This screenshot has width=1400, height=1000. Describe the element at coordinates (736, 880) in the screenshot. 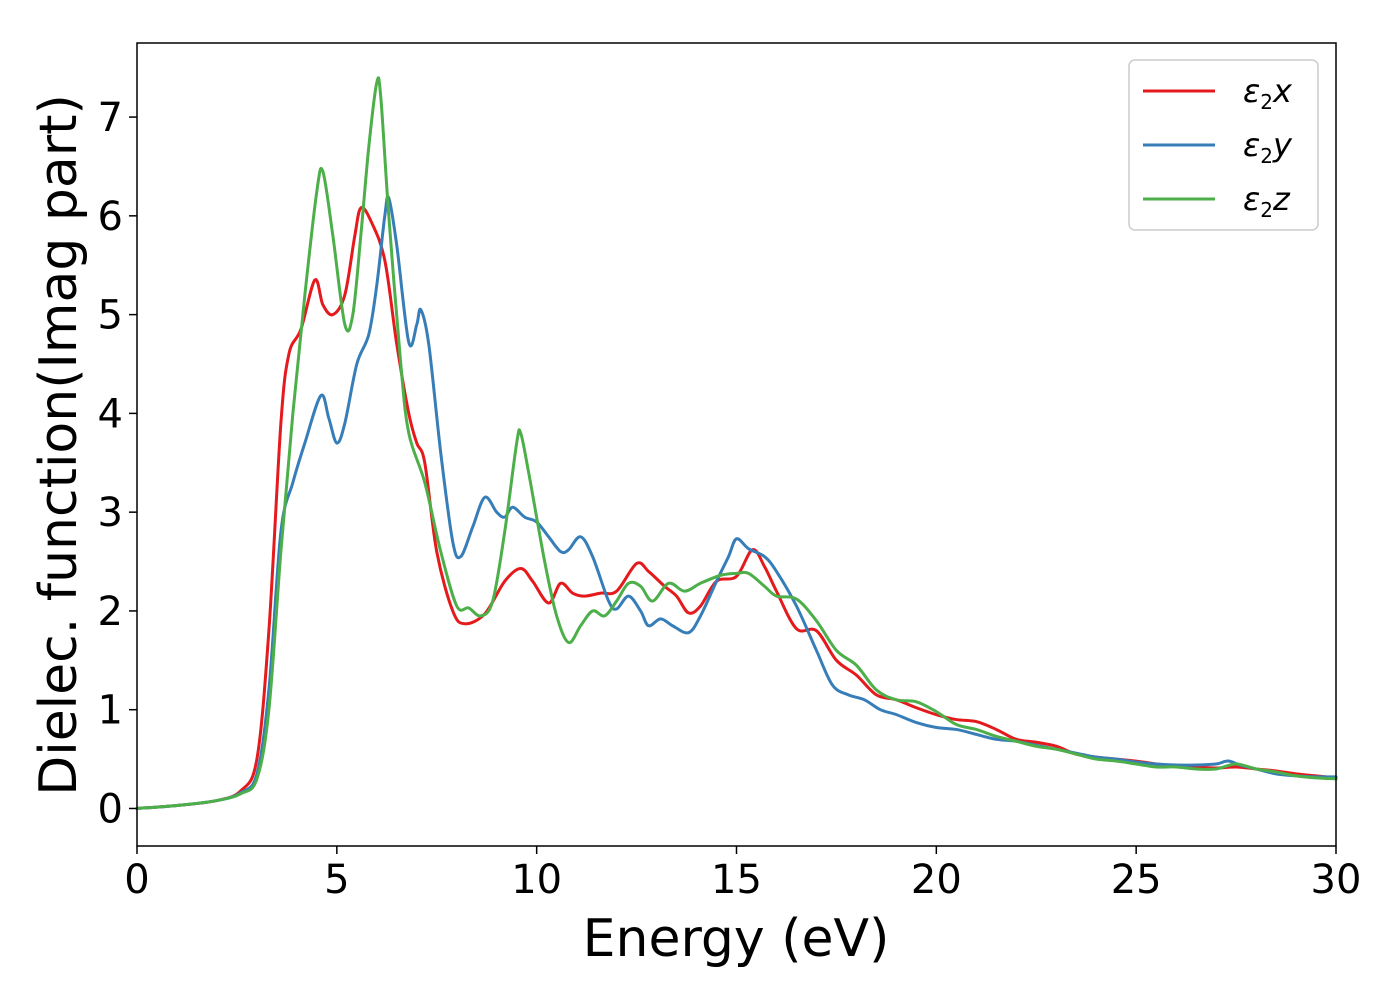

I see `x-tick-label: 15` at that location.